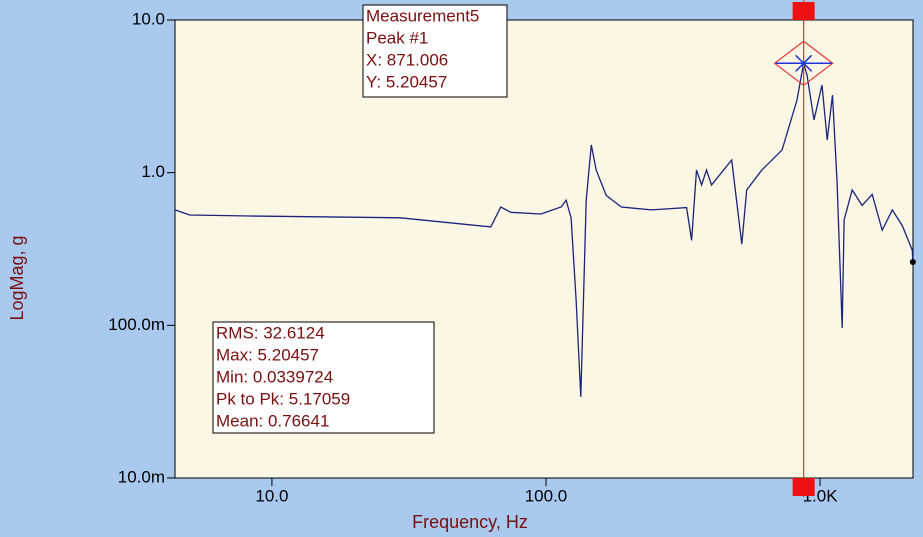  Describe the element at coordinates (148, 18) in the screenshot. I see `y-tick-label: 10.0` at that location.